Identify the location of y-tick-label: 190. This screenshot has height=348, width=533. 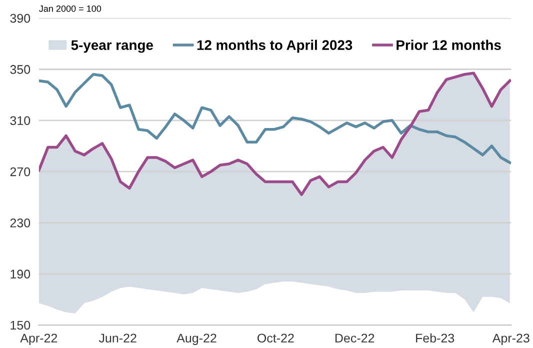
(20, 274).